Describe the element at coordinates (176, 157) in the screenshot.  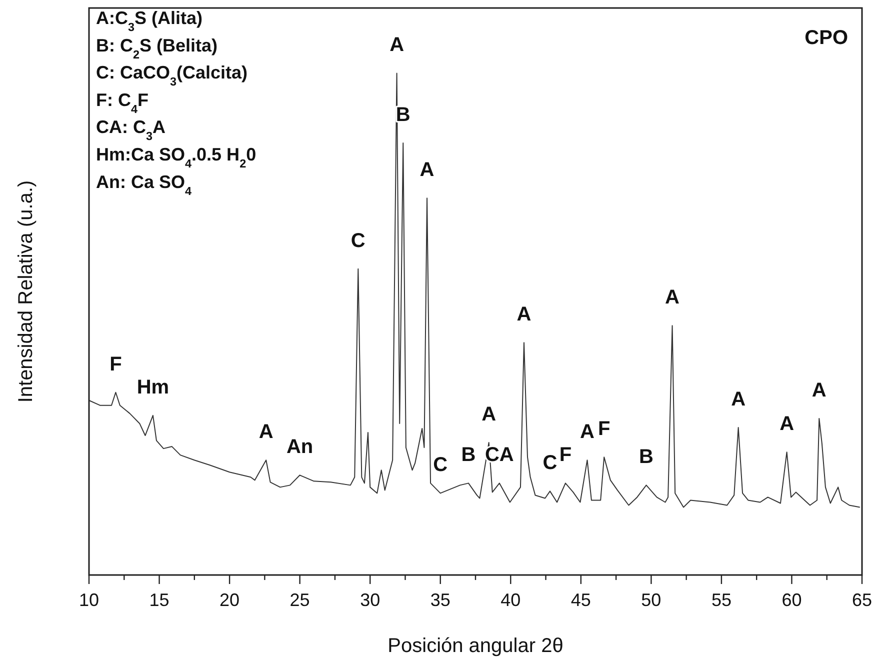
I see `annotation: Hm:Ca SO$_{4}$.0.5 H$_{2}$0` at that location.